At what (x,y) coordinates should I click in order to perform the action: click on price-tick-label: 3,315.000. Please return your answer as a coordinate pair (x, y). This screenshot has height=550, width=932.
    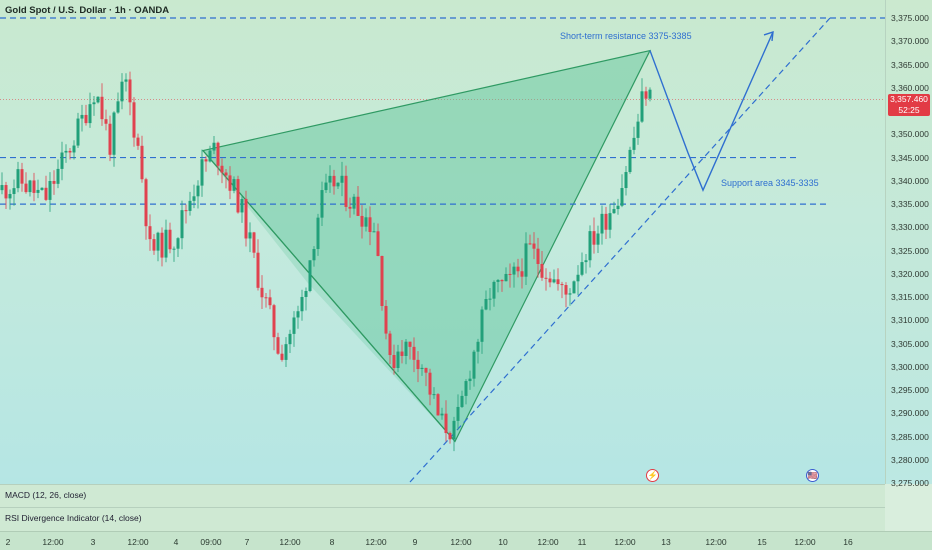
    Looking at the image, I should click on (910, 297).